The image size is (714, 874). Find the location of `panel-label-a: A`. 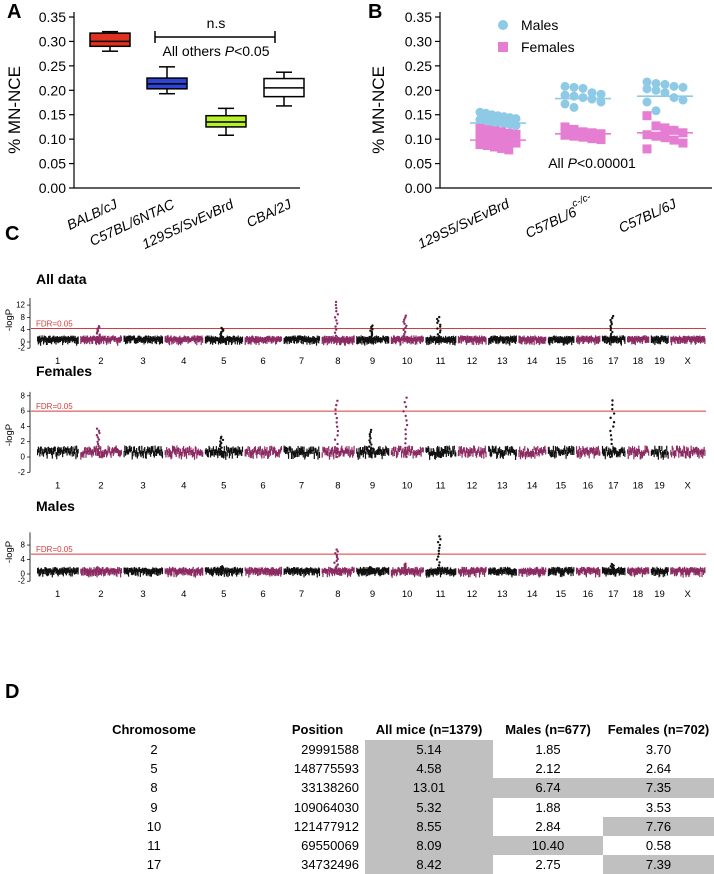

panel-label-a: A is located at coordinates (14, 12).